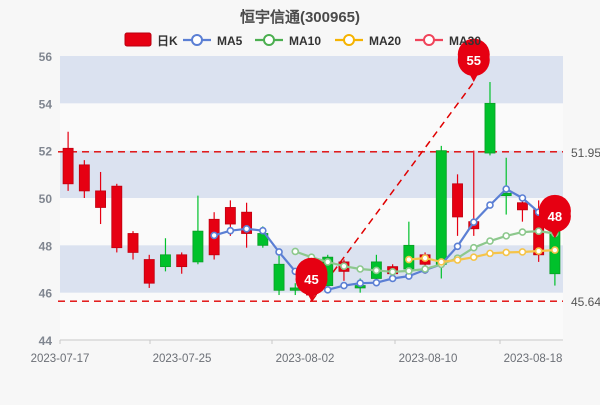  What do you see at coordinates (533, 359) in the screenshot?
I see `x-axis-tick-label: 2023-08-18` at bounding box center [533, 359].